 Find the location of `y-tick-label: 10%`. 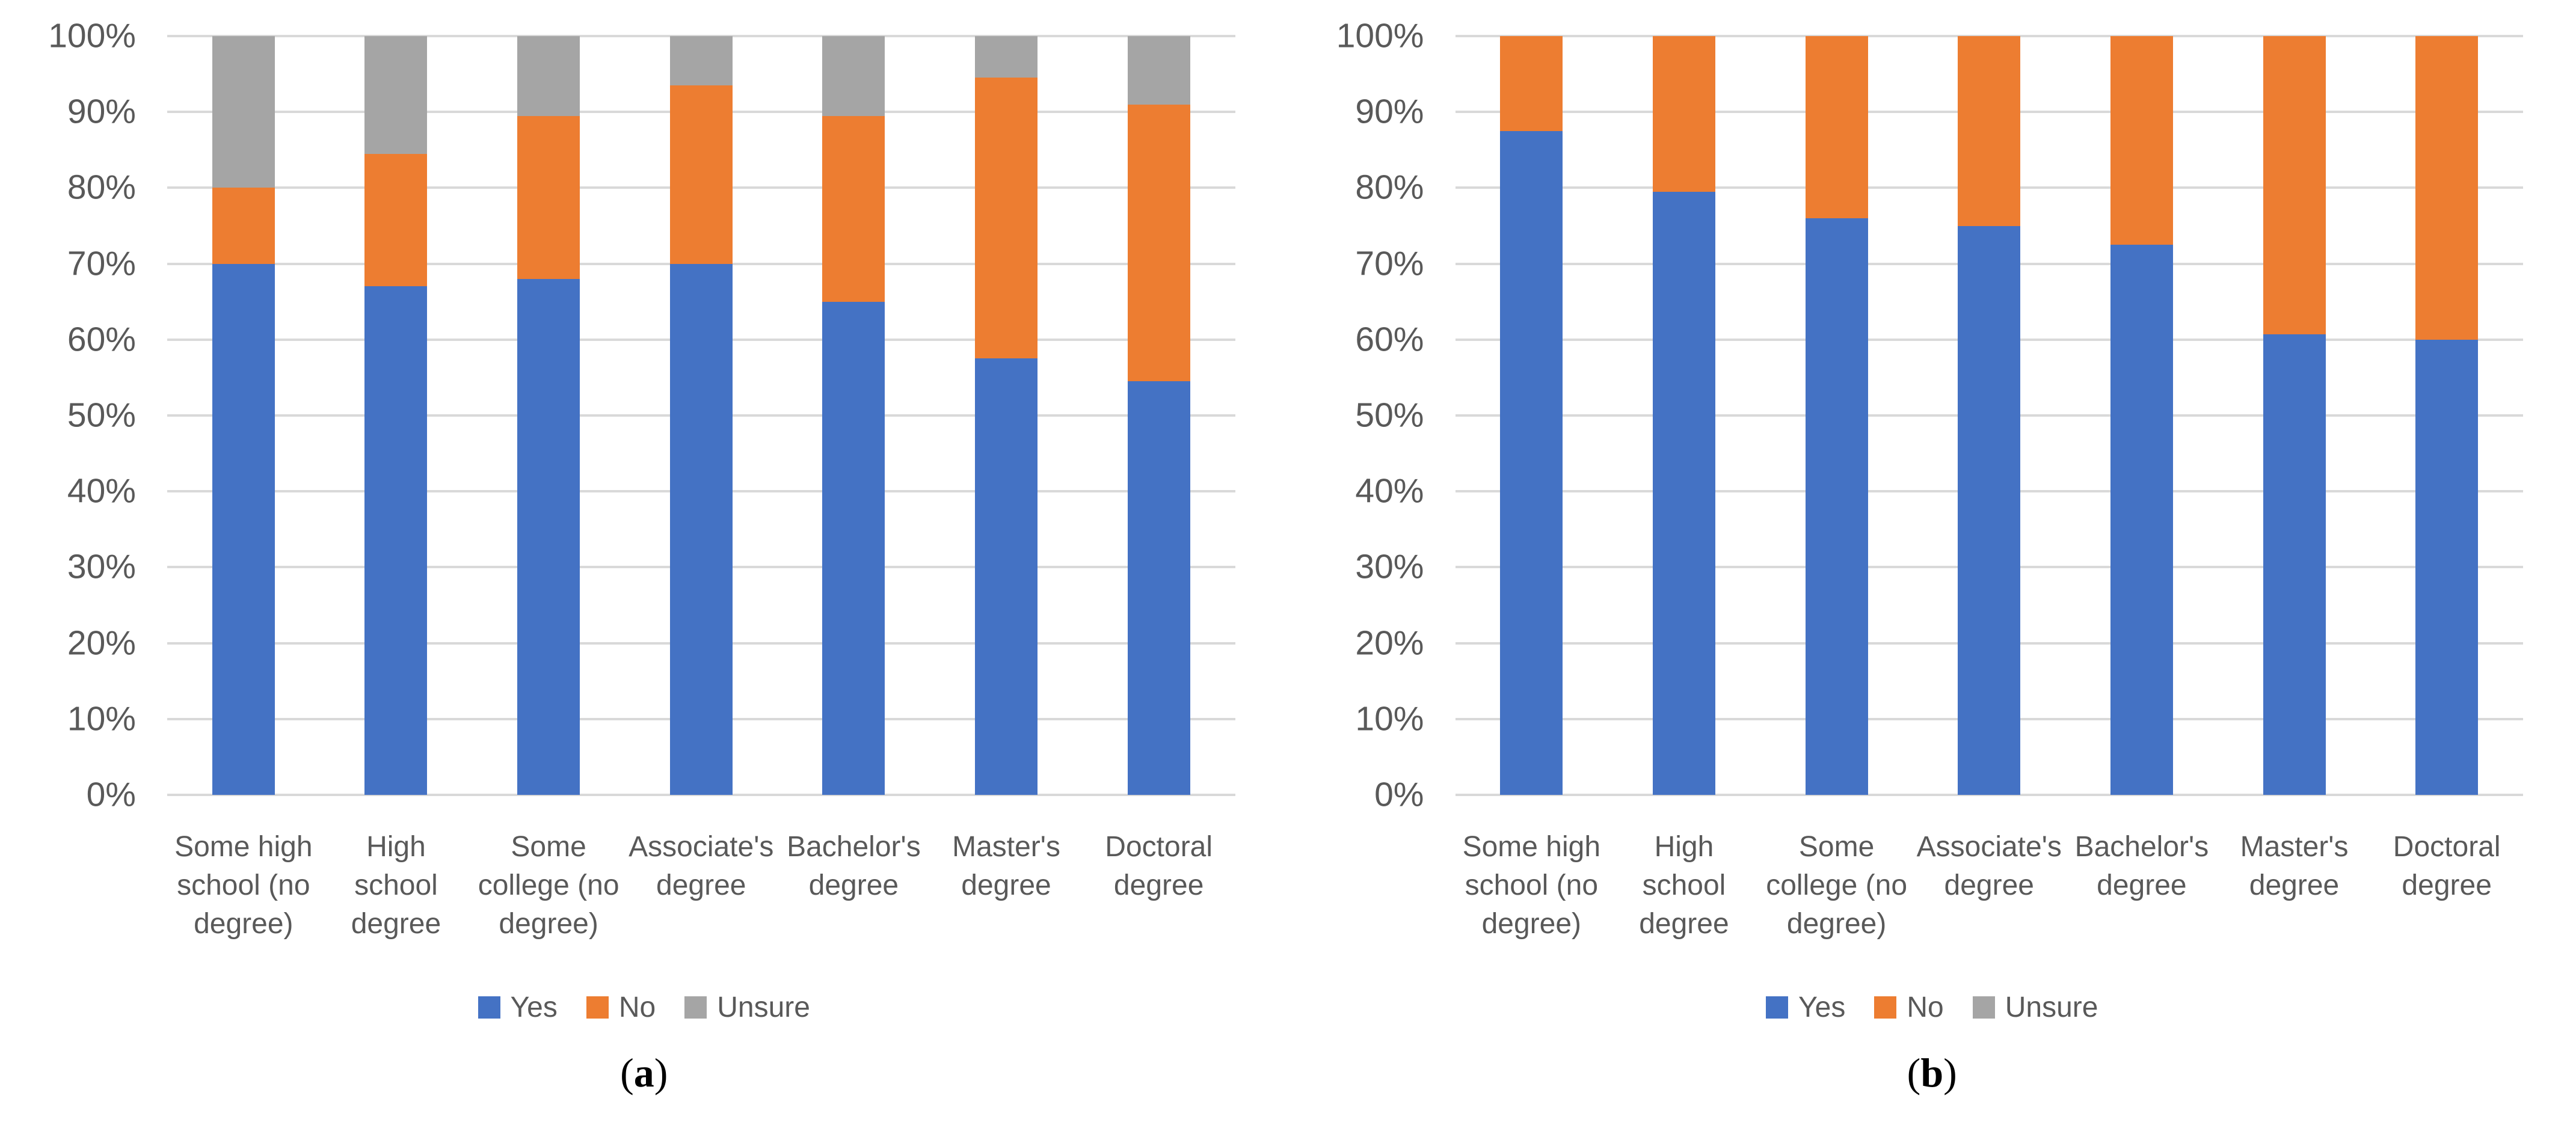

y-tick-label: 10% is located at coordinates (102, 718).